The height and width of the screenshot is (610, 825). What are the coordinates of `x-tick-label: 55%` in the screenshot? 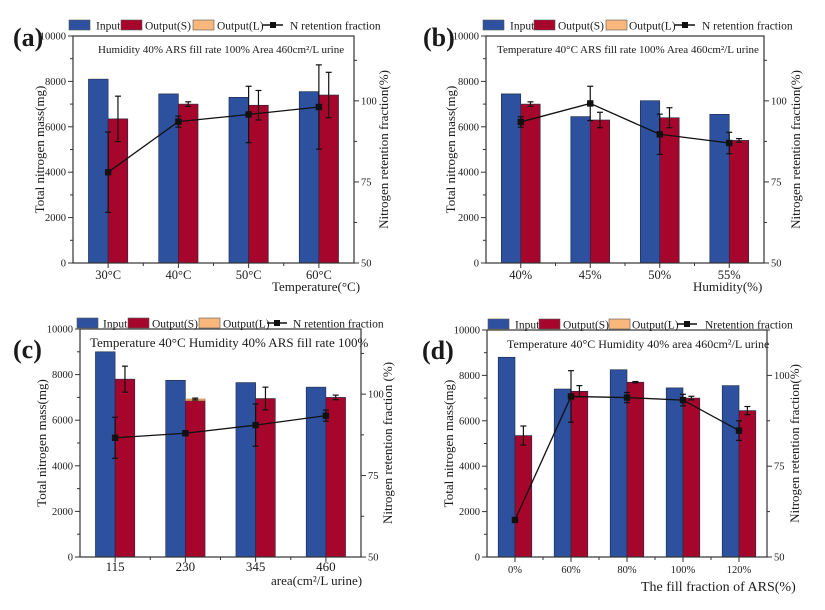 It's located at (729, 275).